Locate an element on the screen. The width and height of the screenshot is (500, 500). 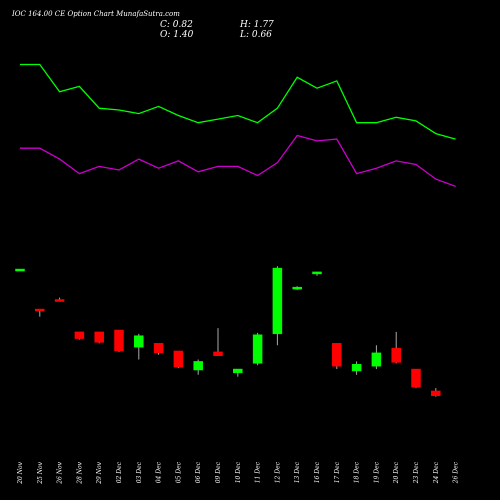
x-tick-label: 11 Dec is located at coordinates (258, 472).